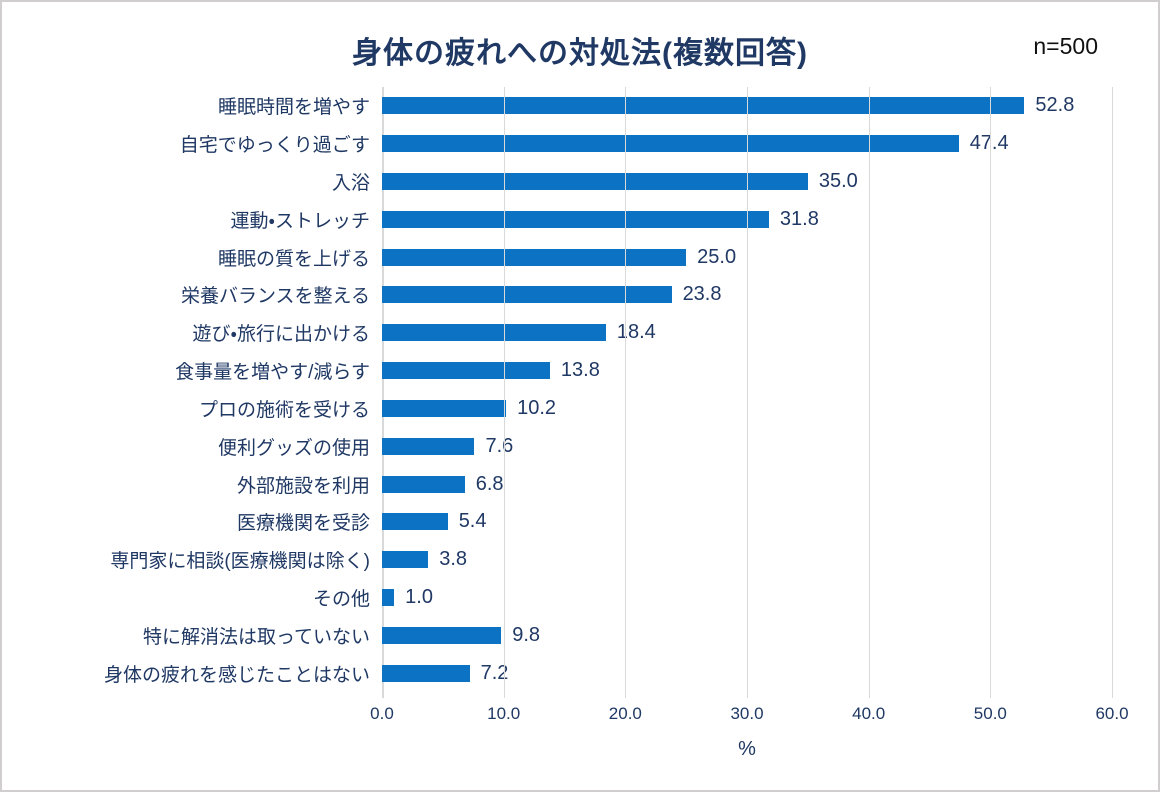  What do you see at coordinates (453, 559) in the screenshot?
I see `value-label: 3.8` at bounding box center [453, 559].